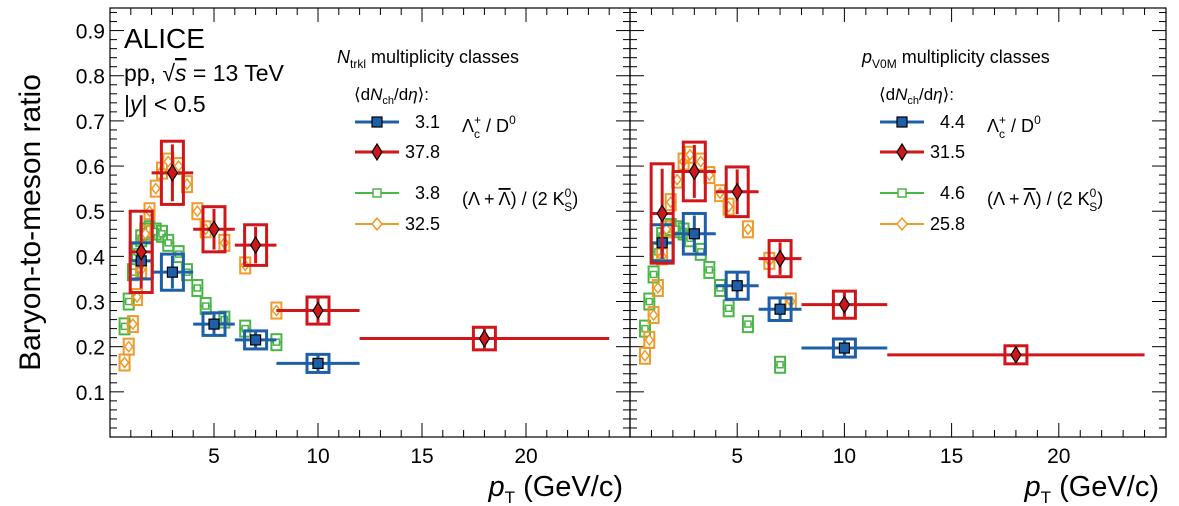 This screenshot has width=1179, height=506. What do you see at coordinates (922, 193) in the screenshot?
I see `legend-entry-4.6: 4.6` at bounding box center [922, 193].